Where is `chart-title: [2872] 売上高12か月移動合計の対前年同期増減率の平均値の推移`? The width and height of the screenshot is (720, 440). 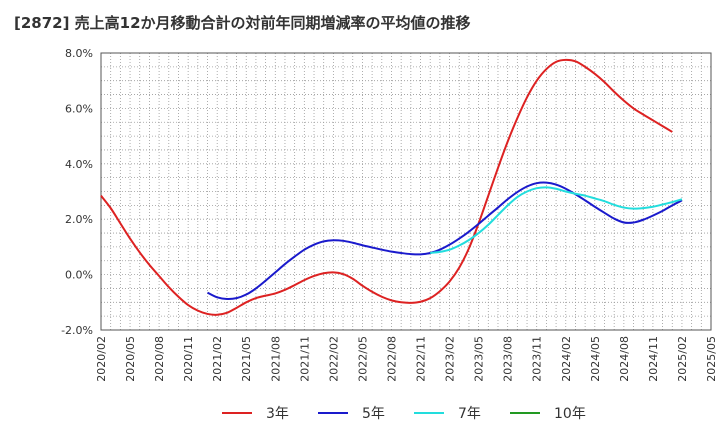
chart-title: [2872] 売上高12か月移動合計の対前年同期増減率の平均値の推移 is located at coordinates (242, 23).